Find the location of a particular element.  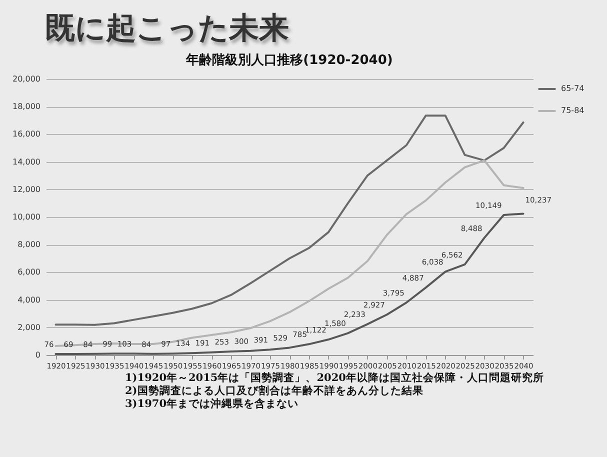

y-tick-label: 2,000 is located at coordinates (29, 327).